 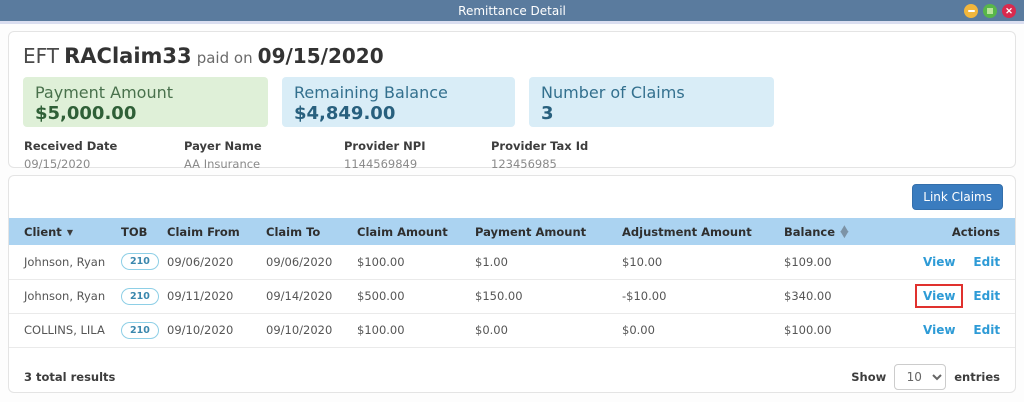 What do you see at coordinates (320, 56) in the screenshot?
I see `paid-date: 09/15/2020` at bounding box center [320, 56].